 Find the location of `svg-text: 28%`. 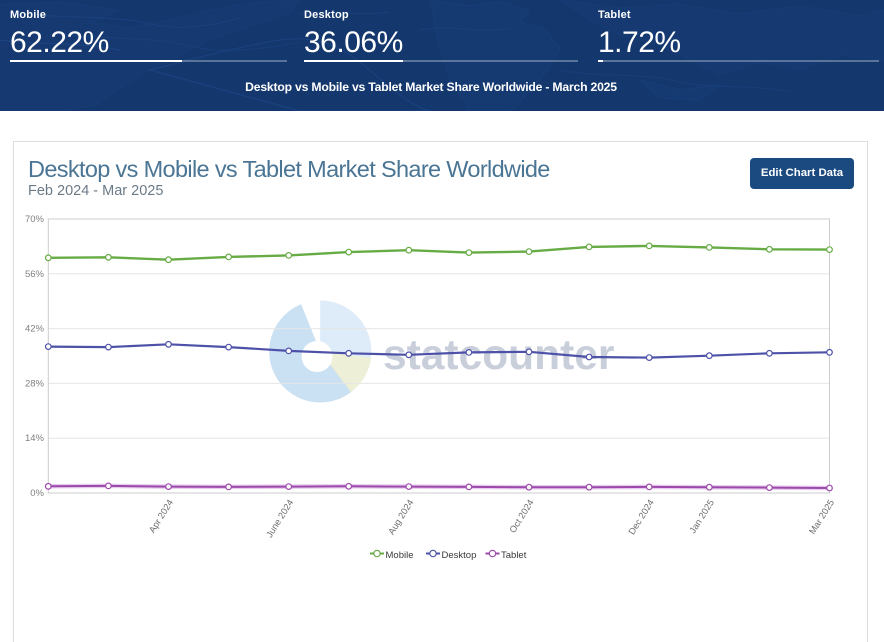

svg-text: 28% is located at coordinates (35, 383).